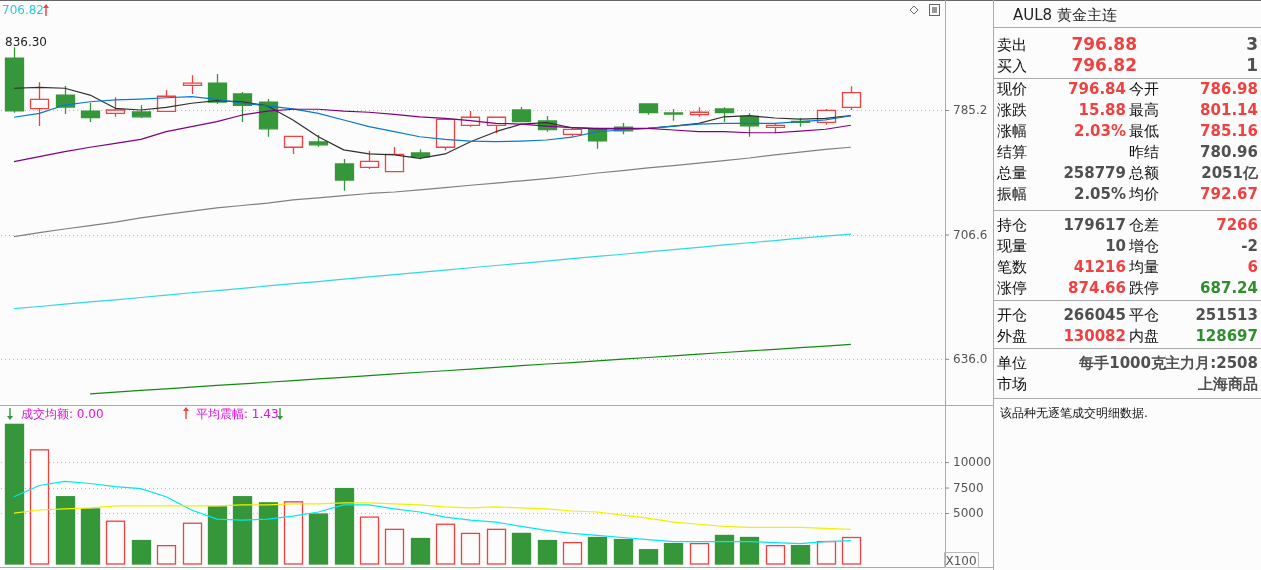 The width and height of the screenshot is (1261, 570). I want to click on text: 796.84, so click(1097, 89).